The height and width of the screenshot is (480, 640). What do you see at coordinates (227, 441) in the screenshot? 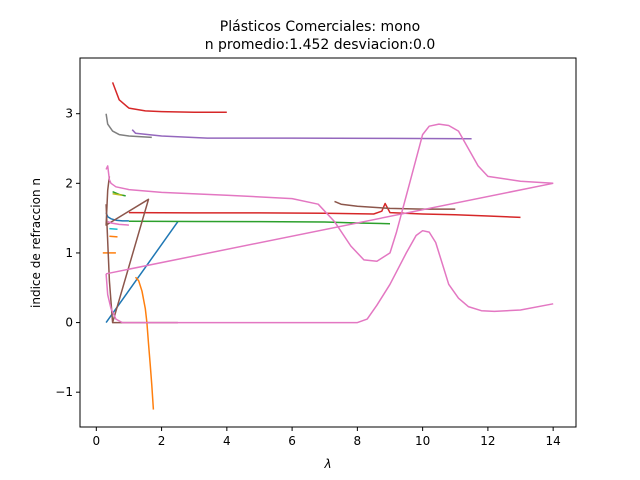
I see `x-tick-label: 4` at bounding box center [227, 441].